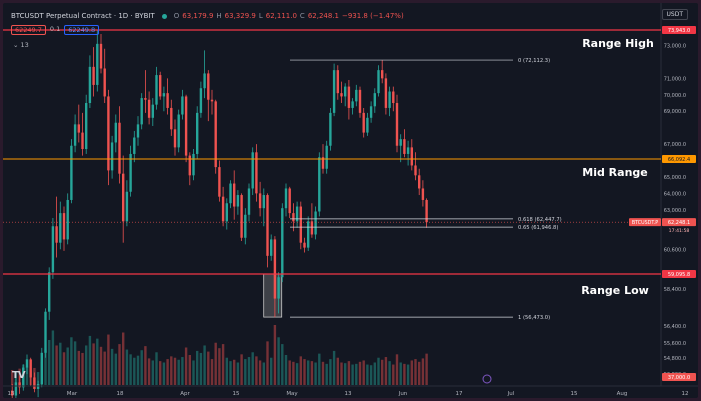  Describe the element at coordinates (28, 30) in the screenshot. I see `sell-button: 62249.7` at that location.